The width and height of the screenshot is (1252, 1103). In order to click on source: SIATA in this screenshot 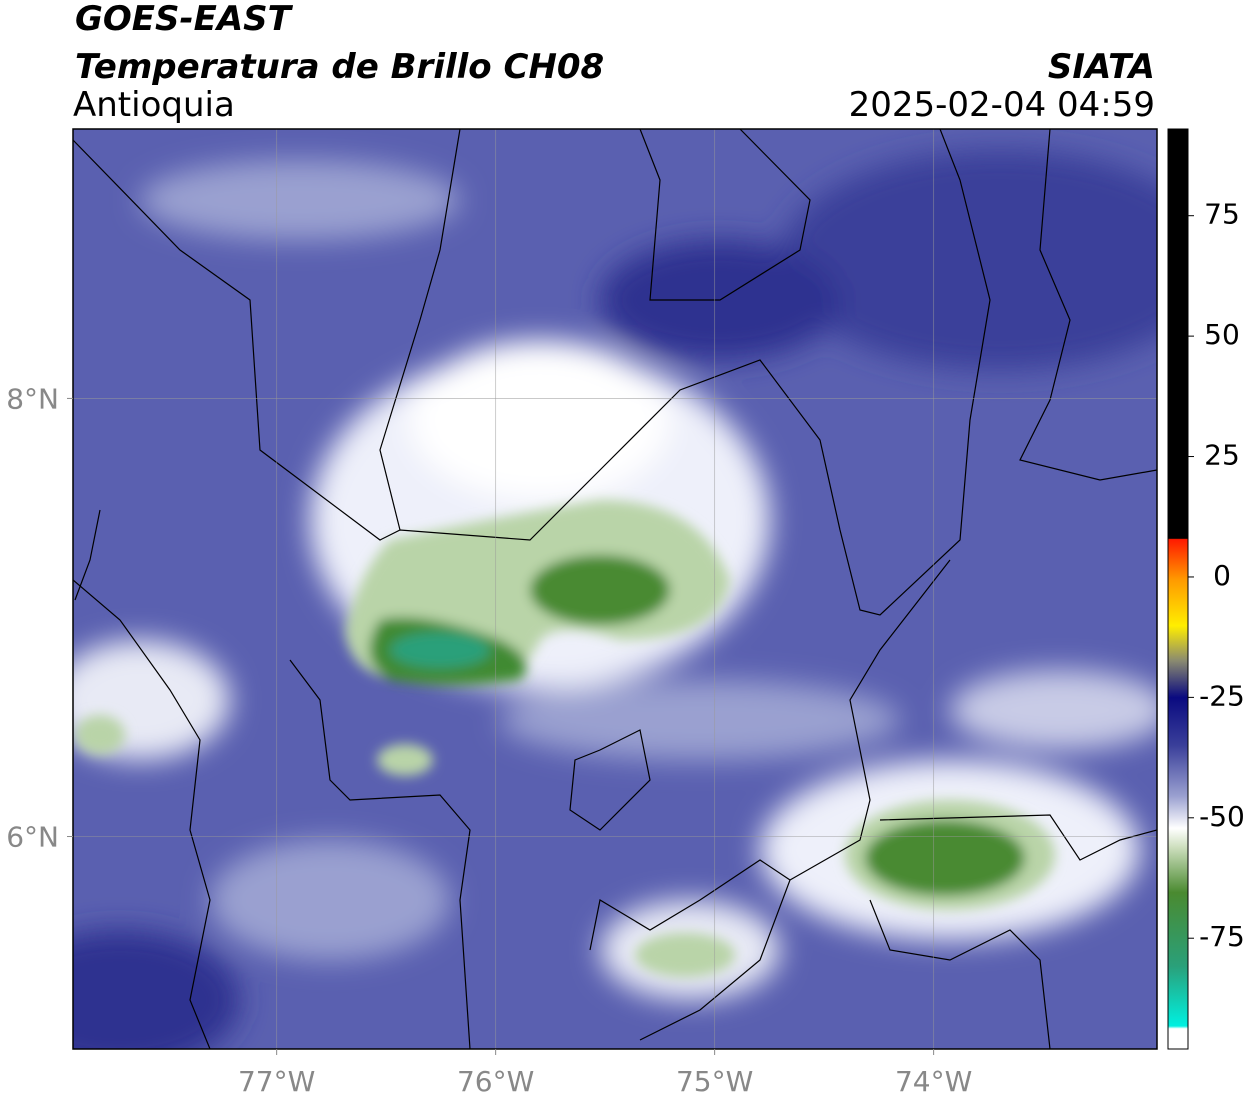, I will do `click(1101, 67)`.